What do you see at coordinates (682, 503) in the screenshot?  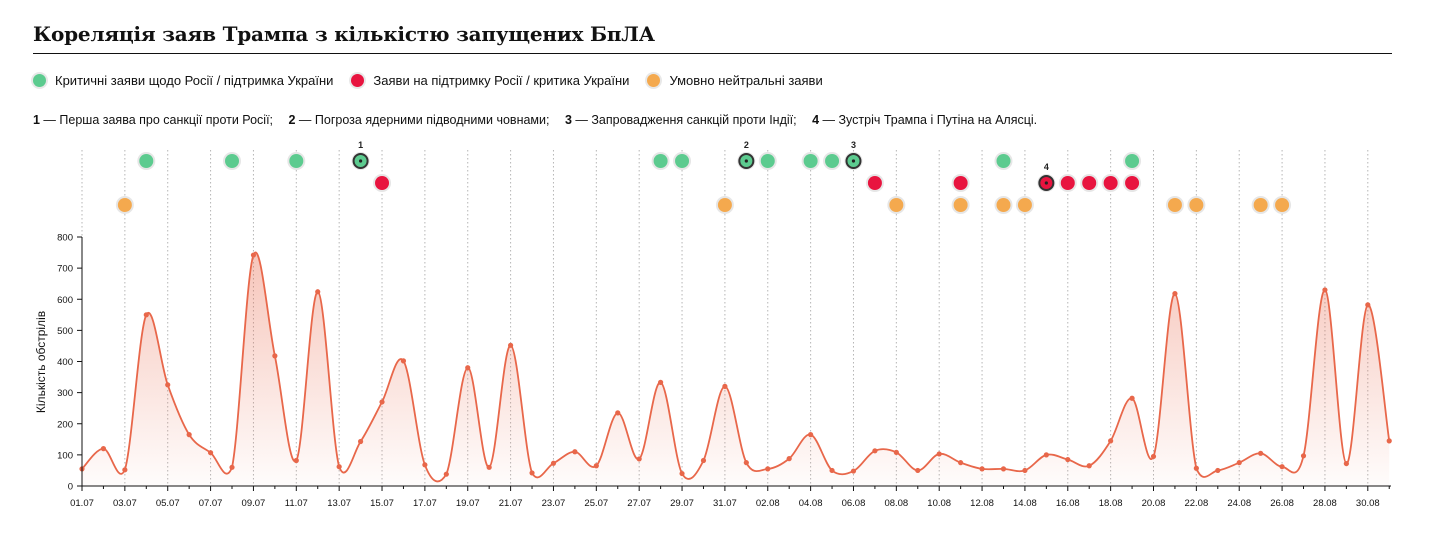 I see `x-tick-label: 29.07` at bounding box center [682, 503].